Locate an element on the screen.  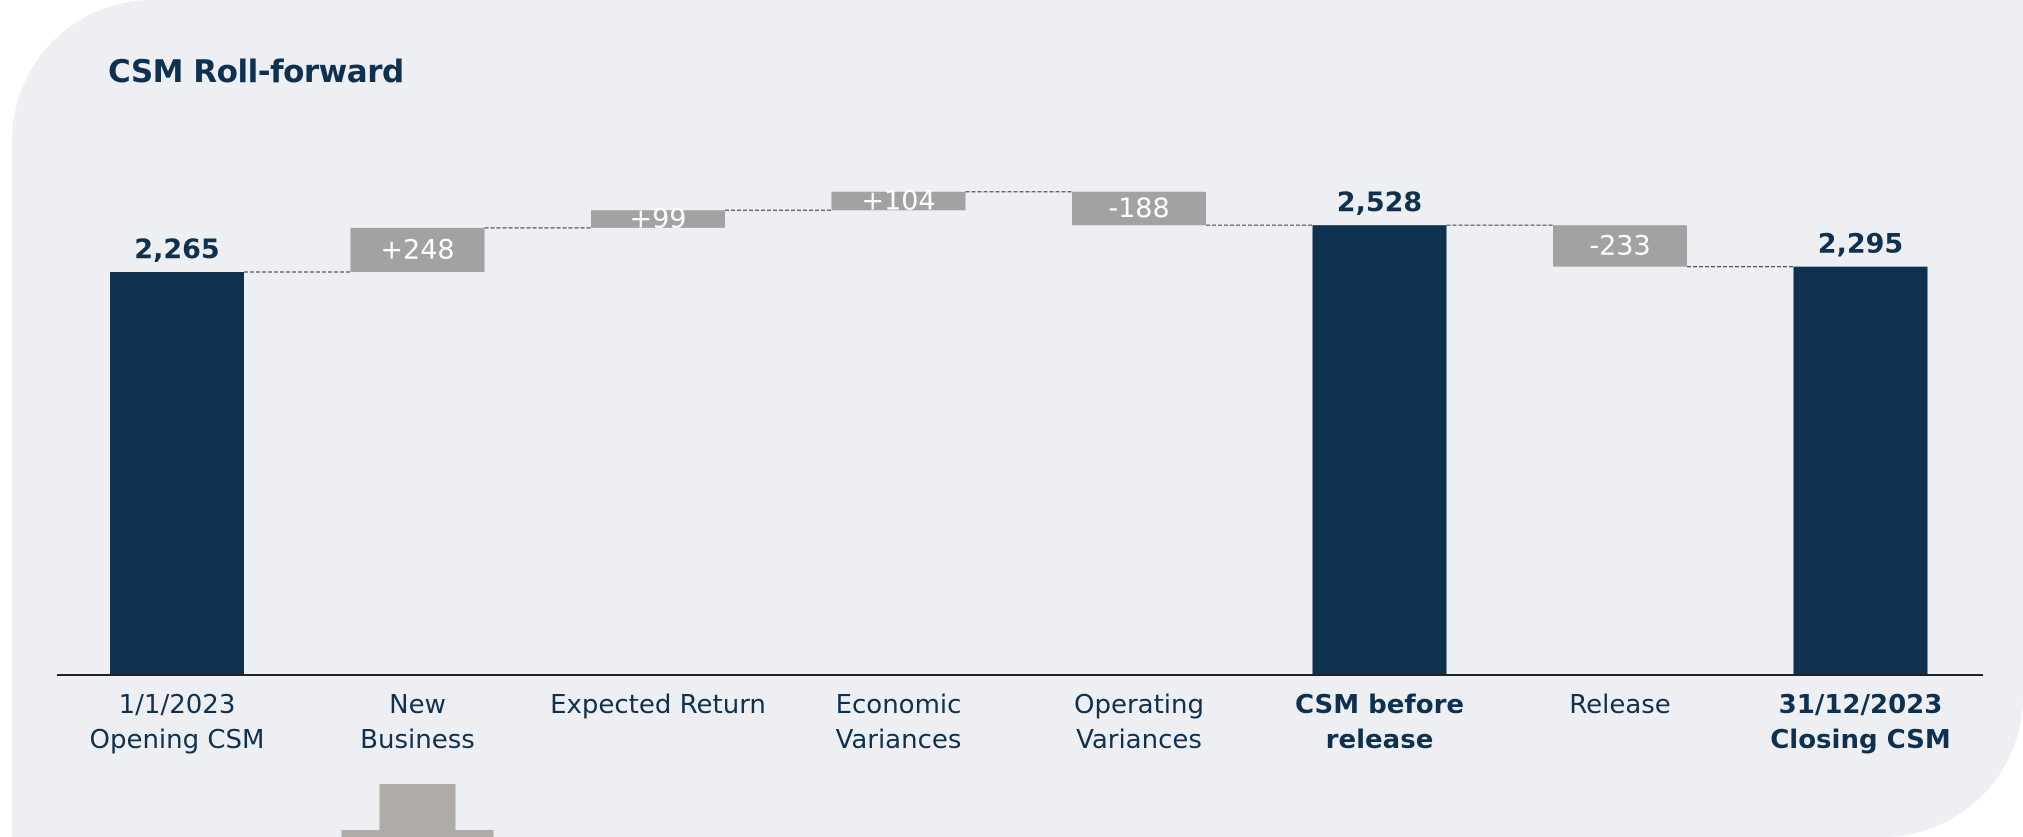
data-label: +104 is located at coordinates (898, 201).